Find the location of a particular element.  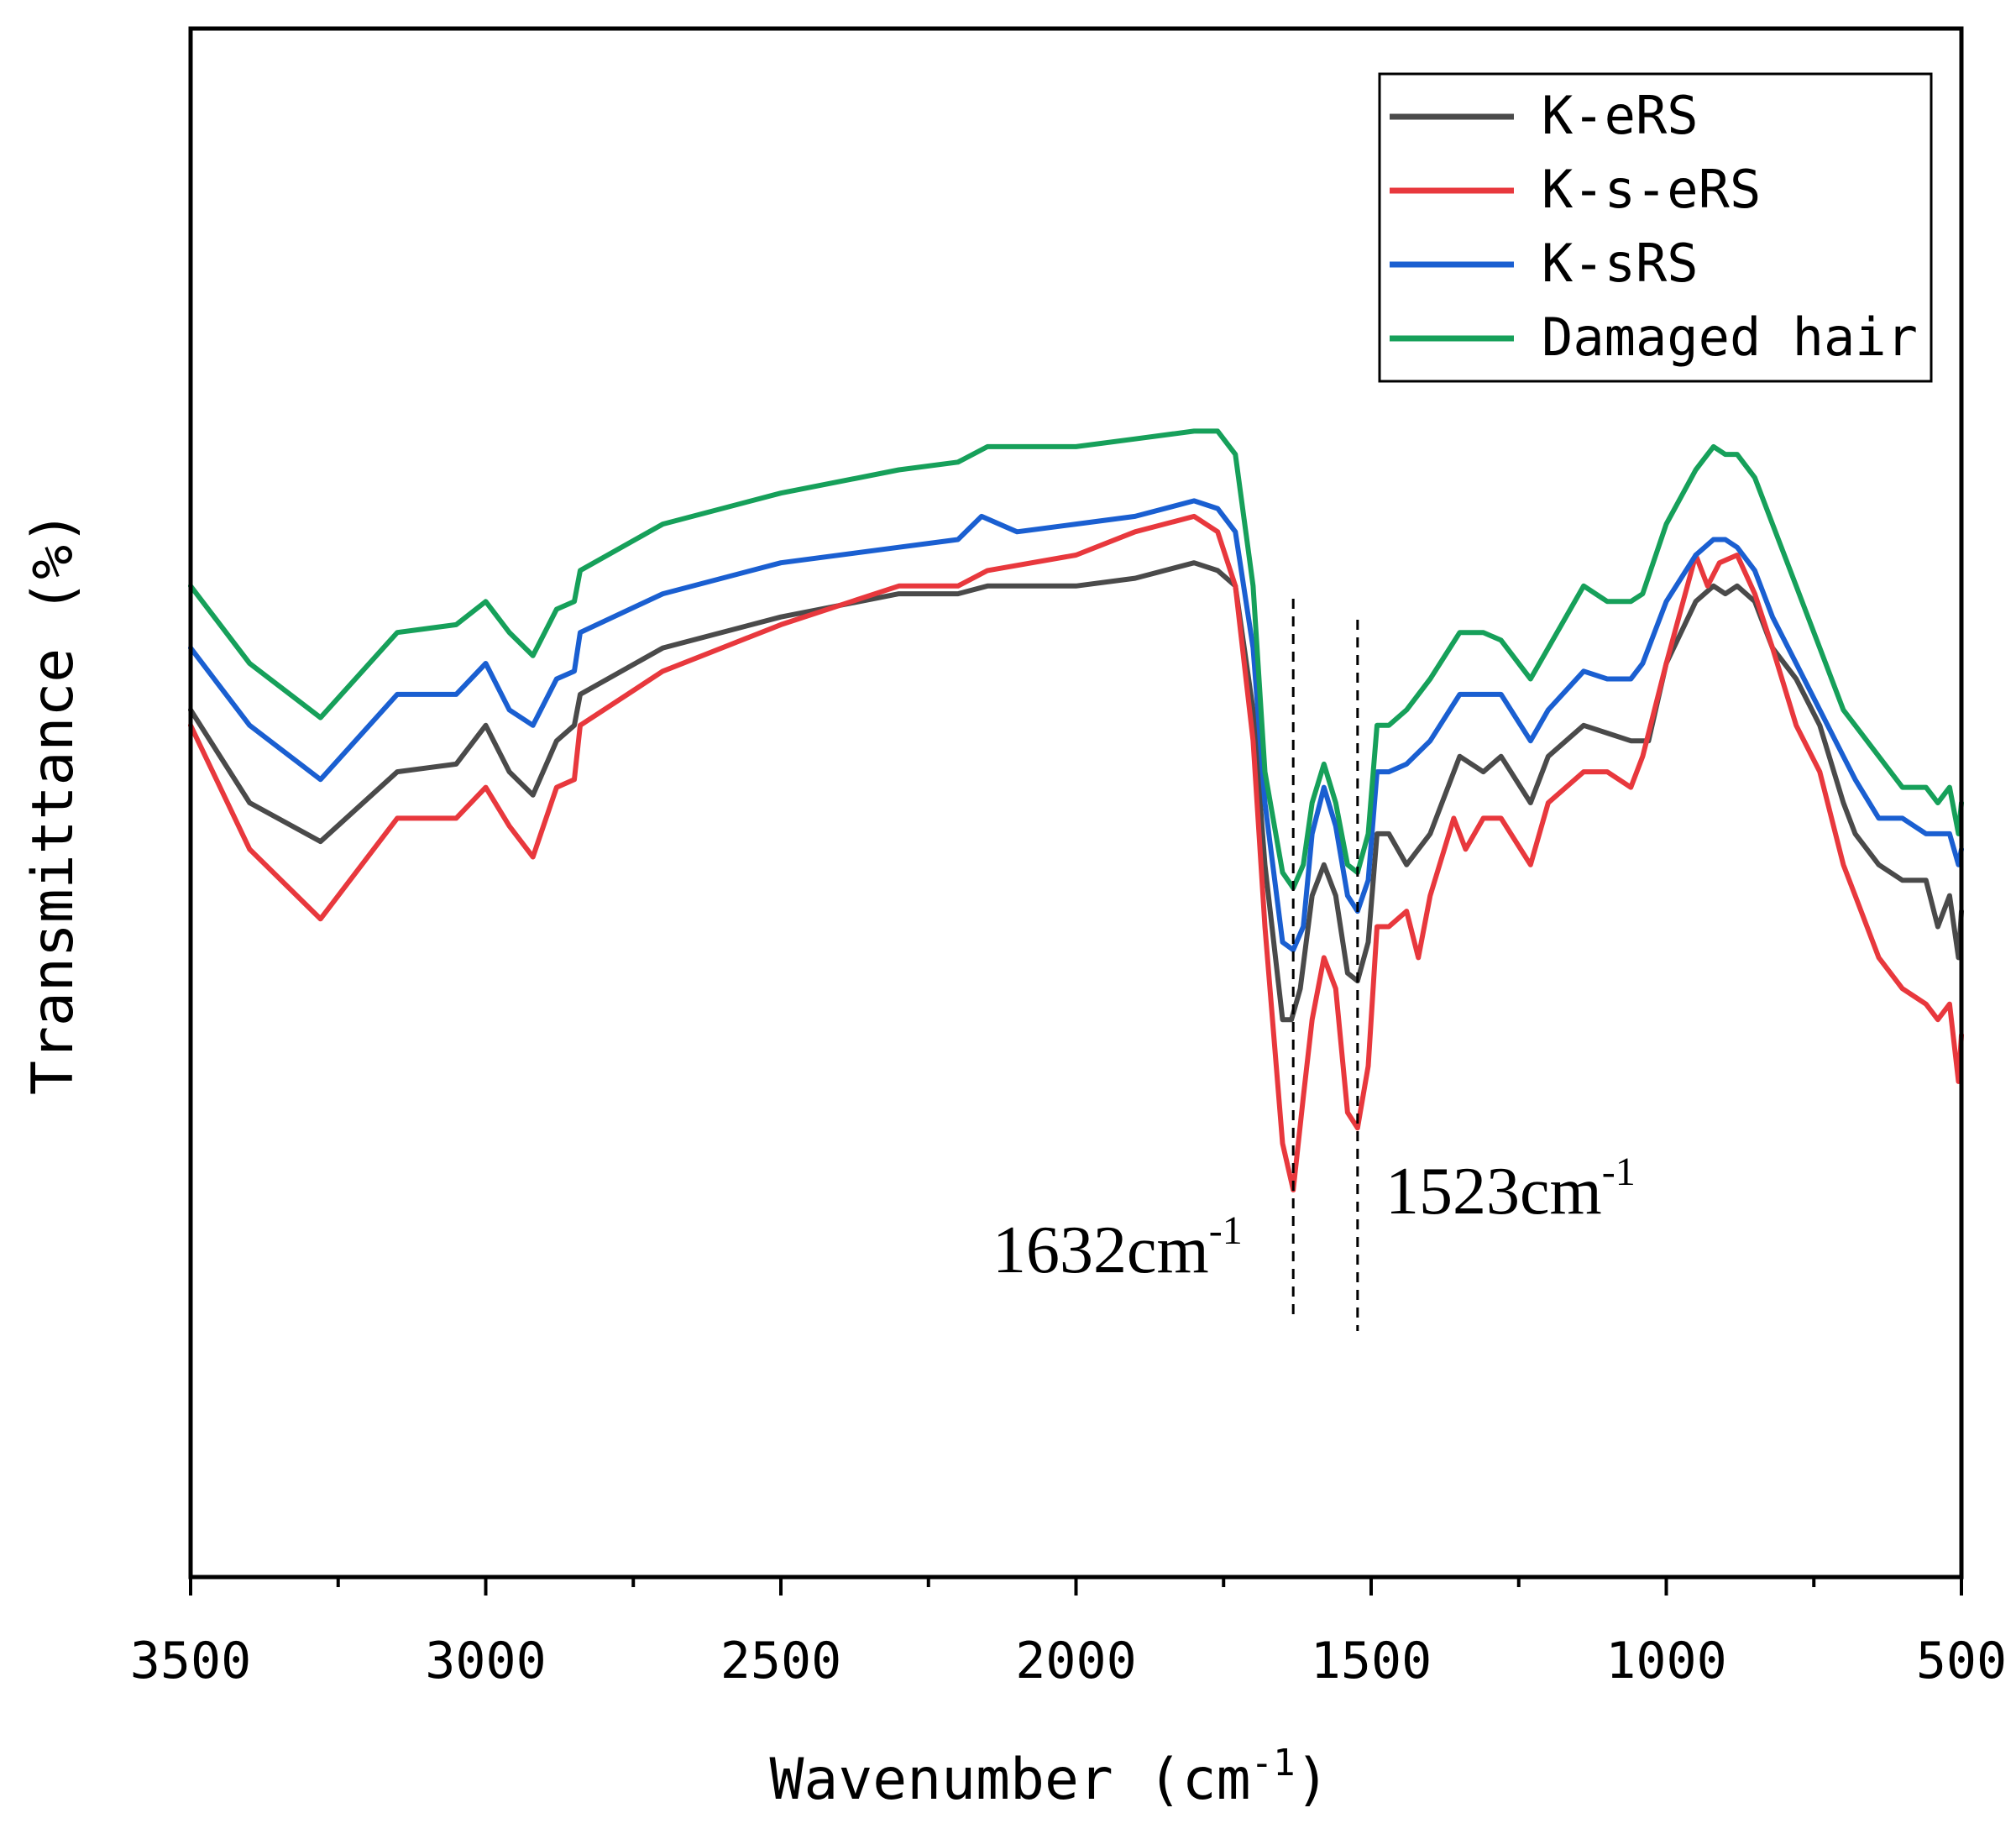

annotation-label-main-1632: 1632cm is located at coordinates (1101, 1250).